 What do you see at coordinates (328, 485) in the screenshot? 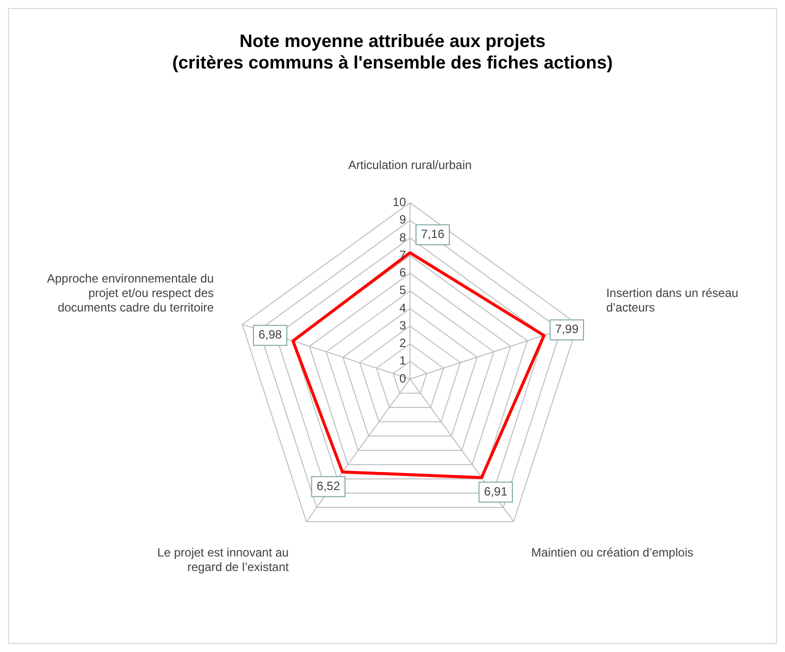
I see `data-label: 6,52` at bounding box center [328, 485].